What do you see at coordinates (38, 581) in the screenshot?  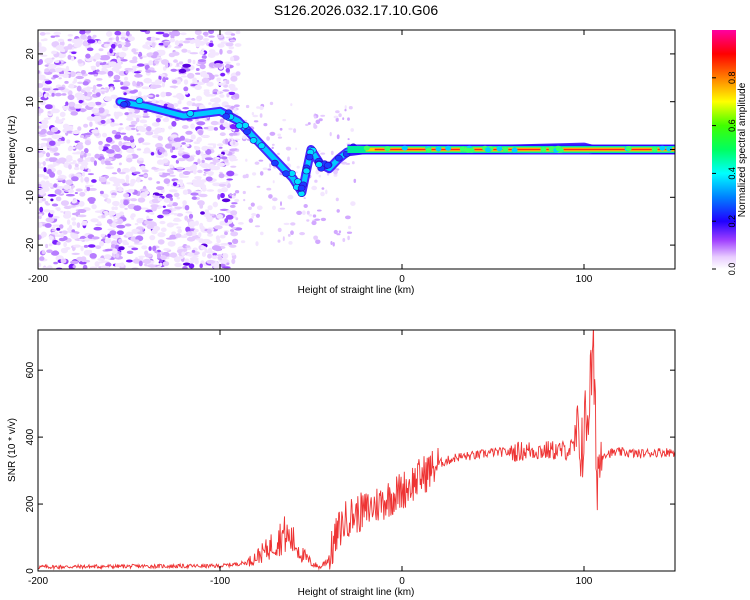 I see `x-tick-label: -200` at bounding box center [38, 581].